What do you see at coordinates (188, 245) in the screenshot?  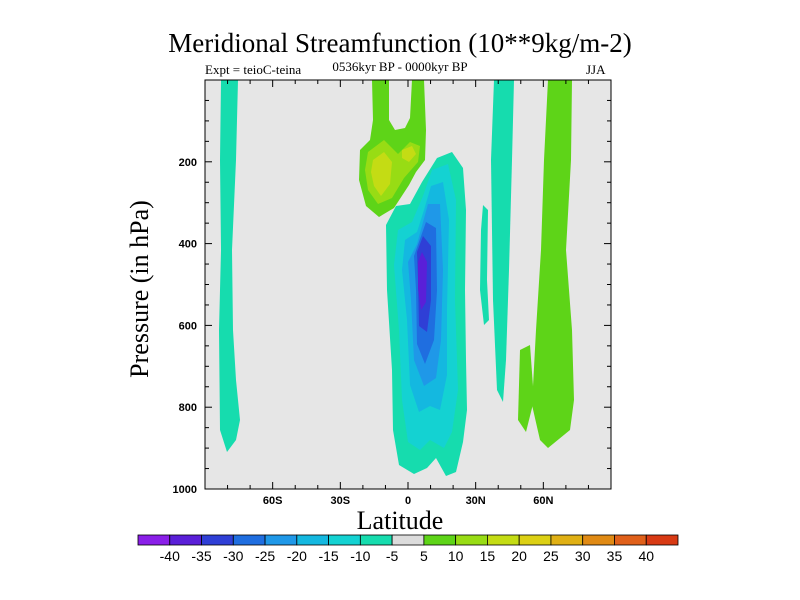 I see `y-tick-label: 400` at bounding box center [188, 245].